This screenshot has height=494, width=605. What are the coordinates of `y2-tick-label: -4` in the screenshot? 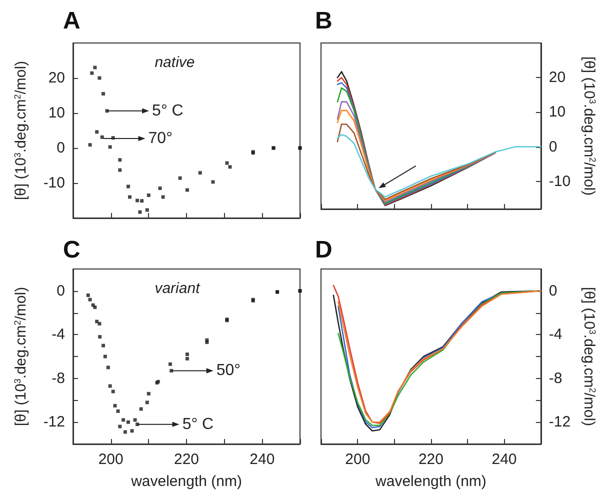 It's located at (555, 335).